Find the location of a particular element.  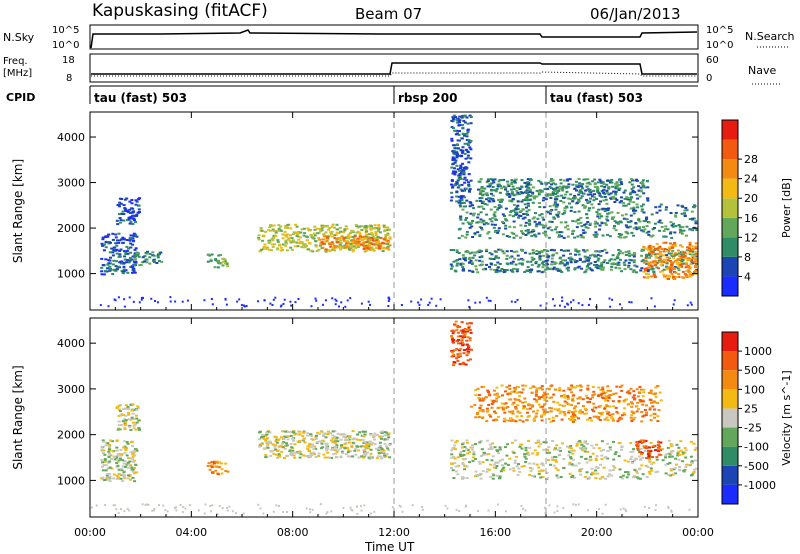

colorbar-frame is located at coordinates (730, 418).